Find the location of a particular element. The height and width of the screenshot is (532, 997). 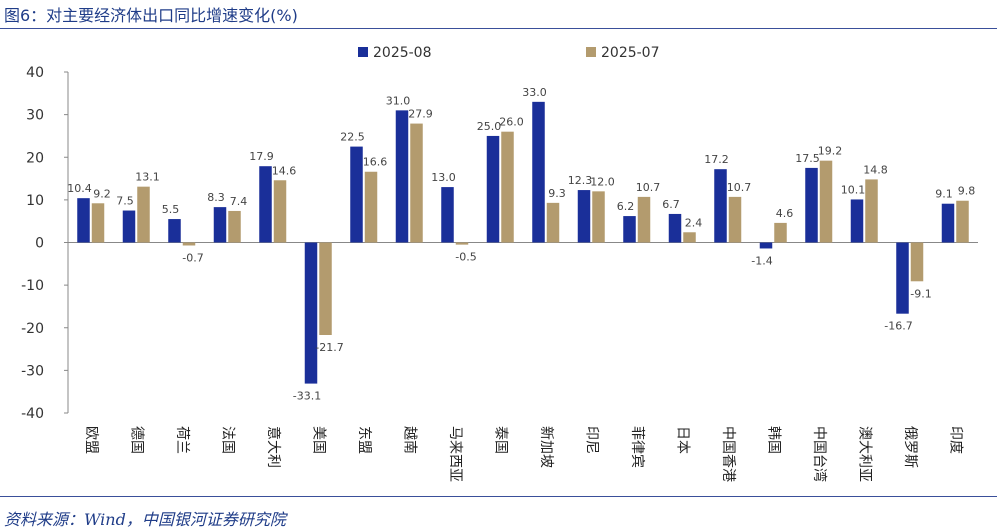

data-label: 31.0 is located at coordinates (398, 100).